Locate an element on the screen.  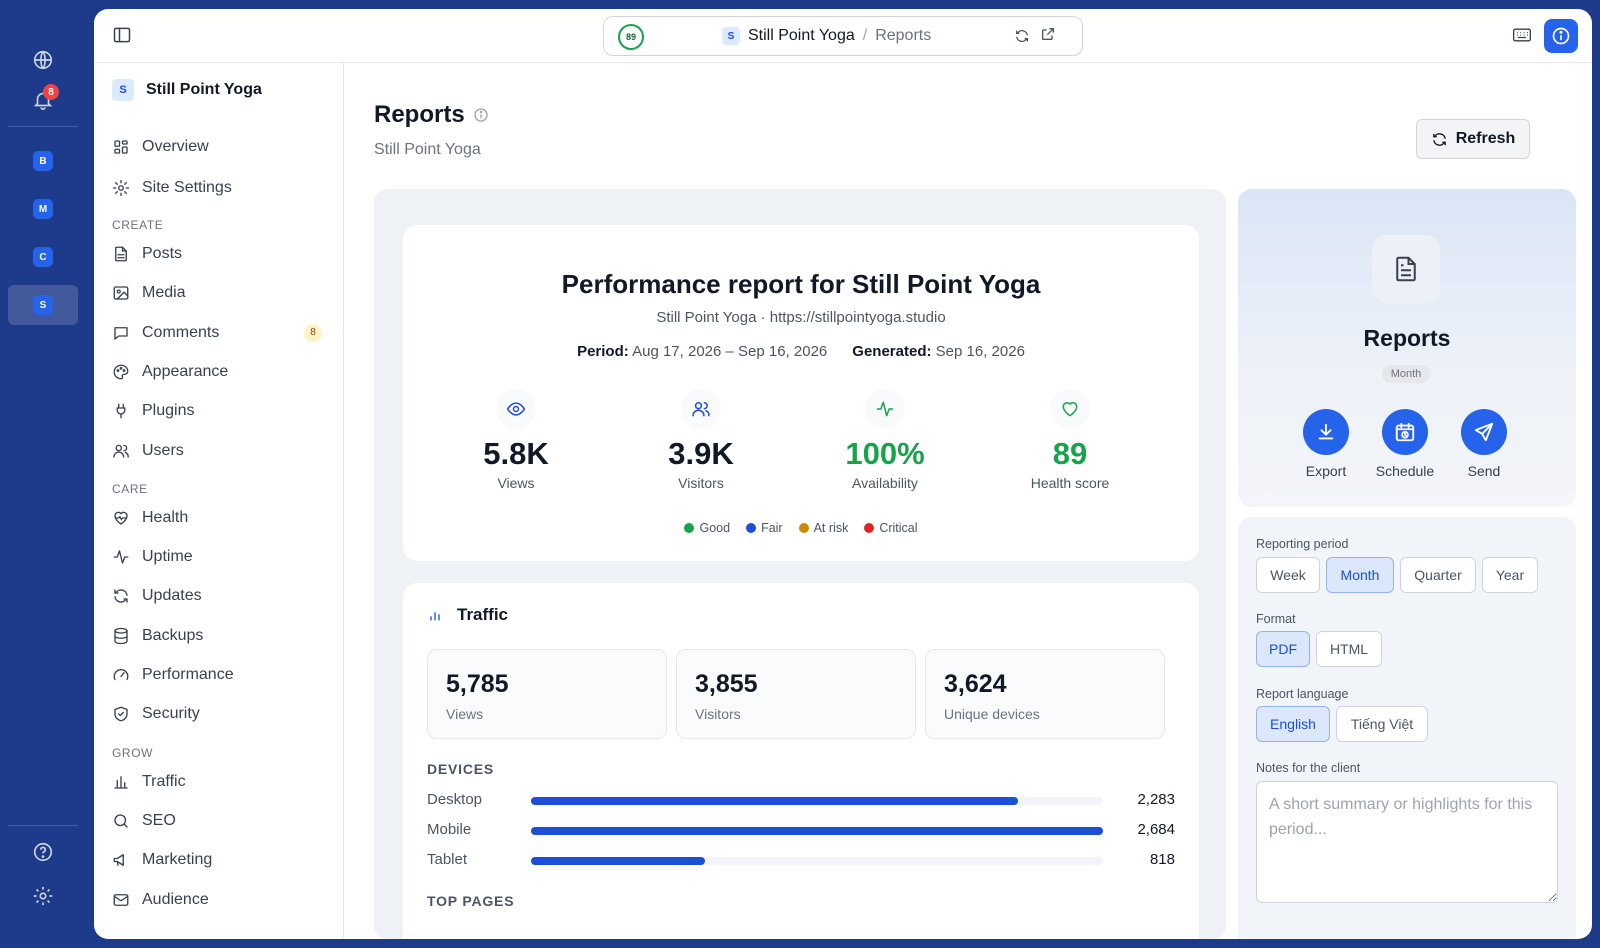
sidebar-item-site-settings: Site Settings is located at coordinates (219, 188).